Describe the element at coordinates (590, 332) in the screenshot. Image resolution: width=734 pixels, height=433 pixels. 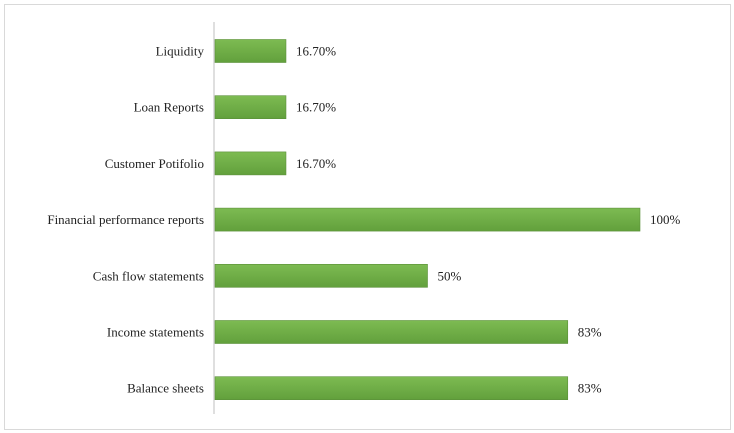
I see `value-label-5: 83%` at that location.